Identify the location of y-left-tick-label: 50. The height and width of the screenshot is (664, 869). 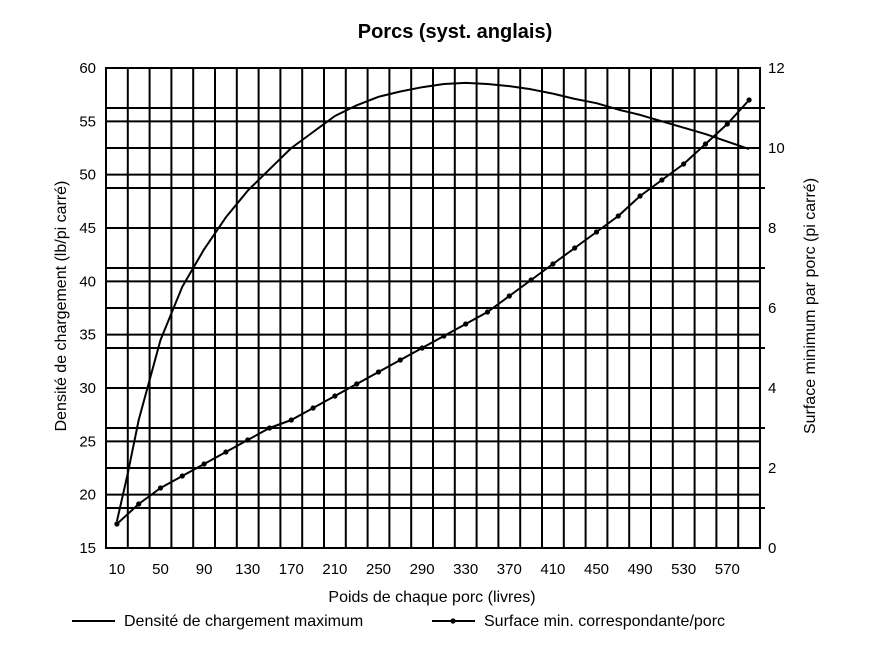
(87, 175).